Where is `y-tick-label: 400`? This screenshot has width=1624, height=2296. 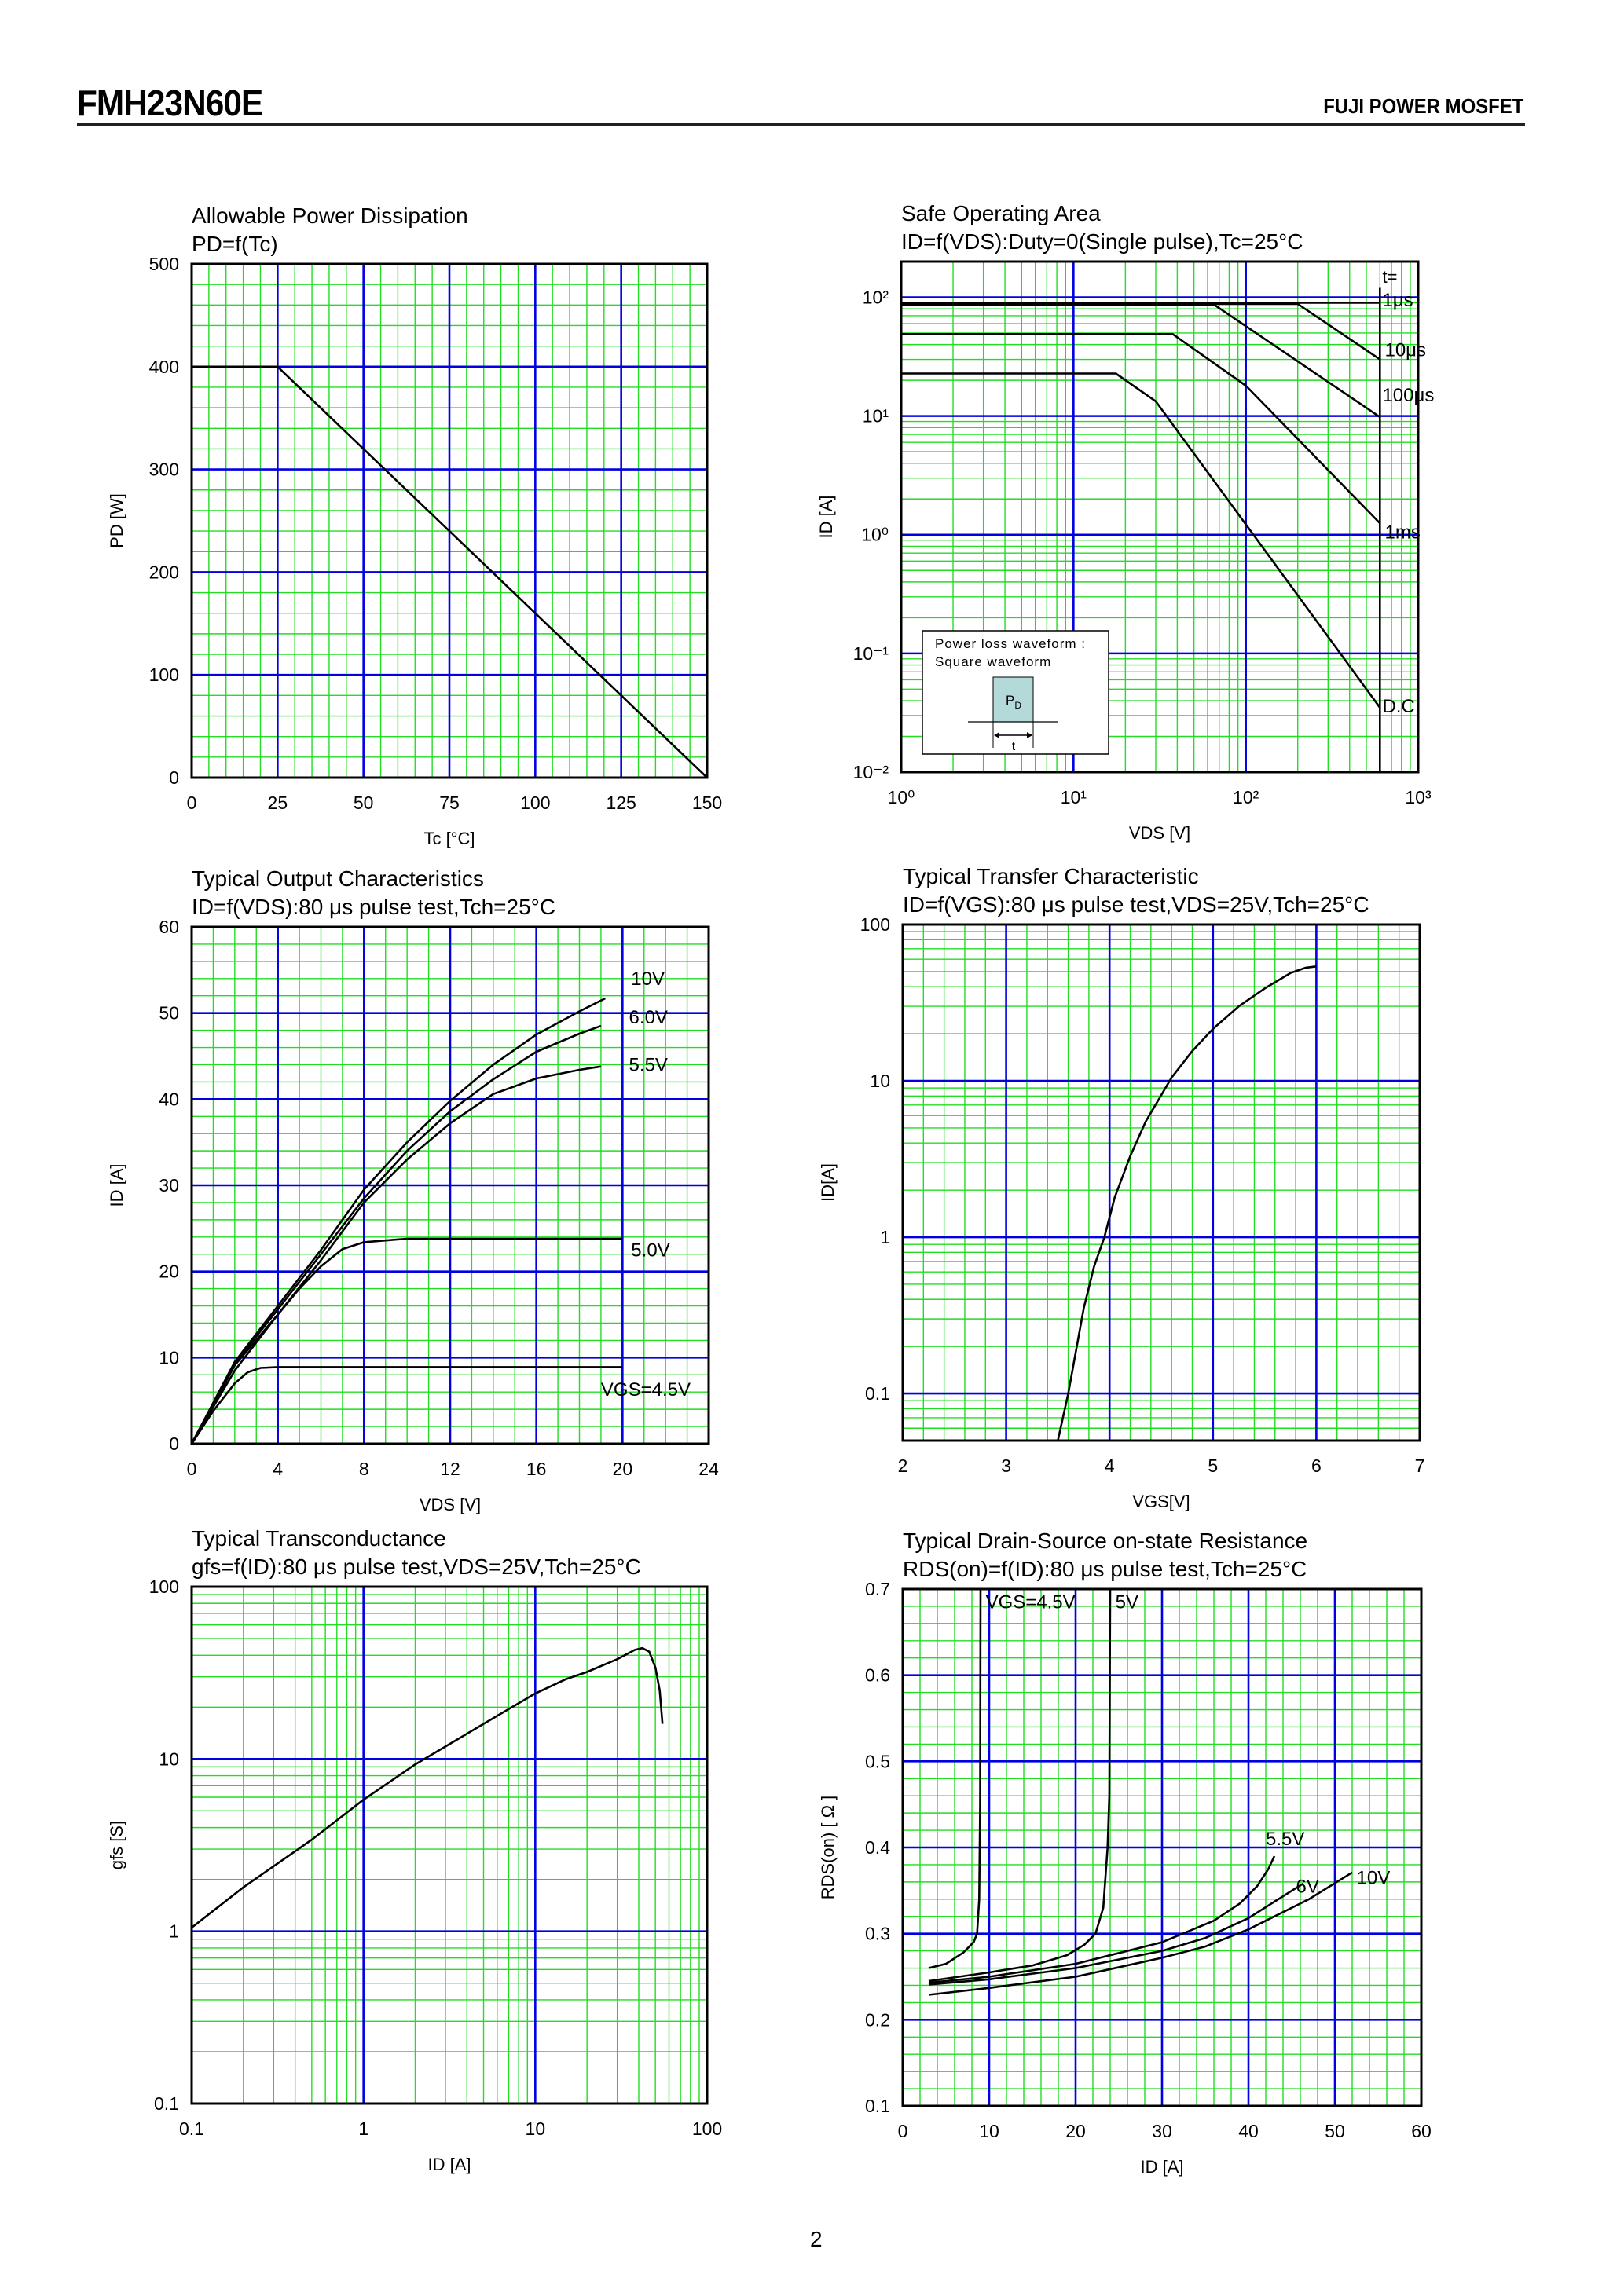 y-tick-label: 400 is located at coordinates (164, 367).